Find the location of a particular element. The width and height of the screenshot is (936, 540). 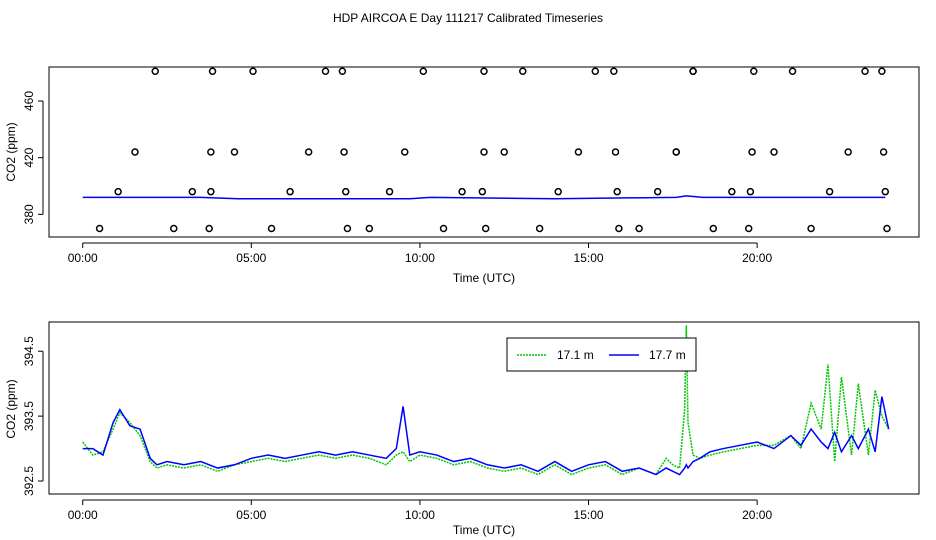

top-y-axis: 380 420 460 is located at coordinates (33, 157).